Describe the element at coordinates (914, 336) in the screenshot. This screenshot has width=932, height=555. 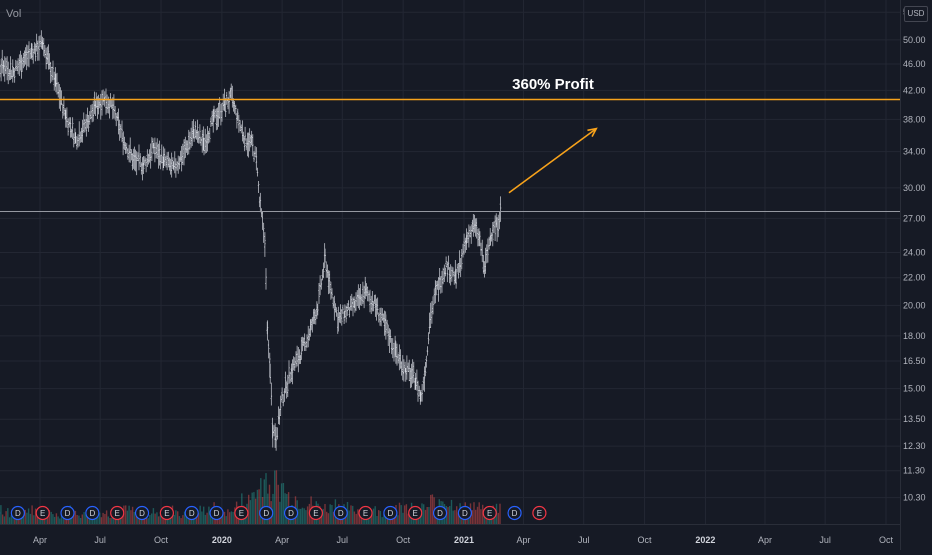
I see `y-tick-label: 18.00` at that location.